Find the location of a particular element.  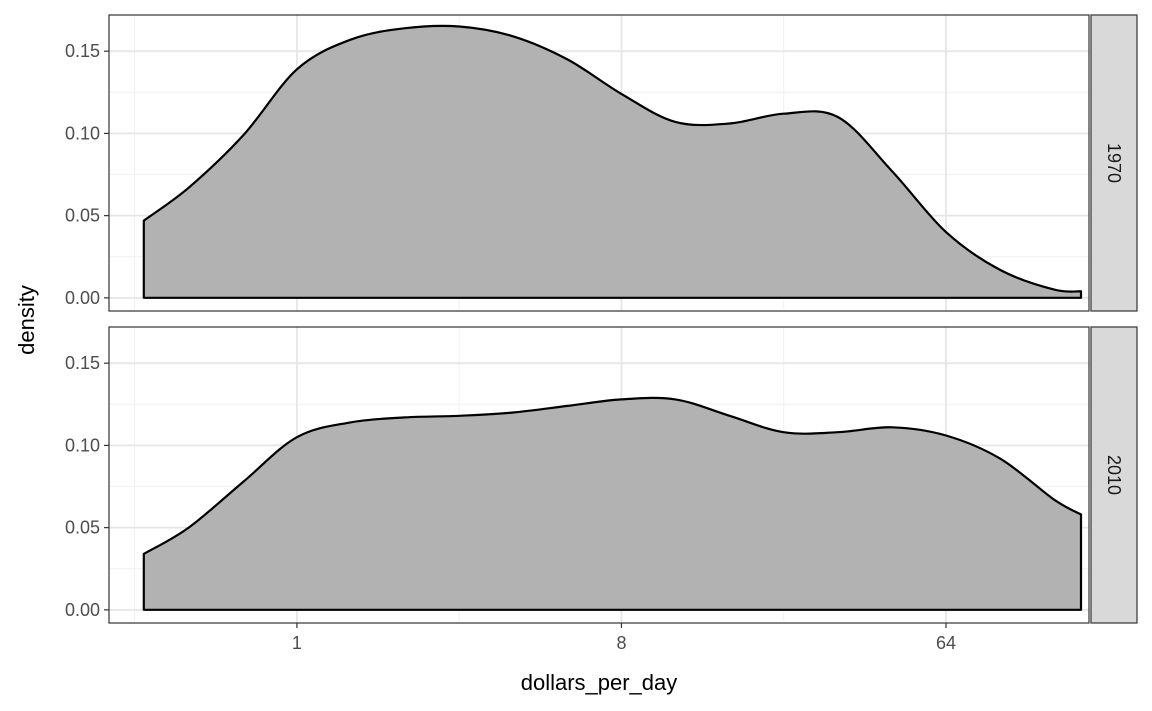

facet-strip-label: 1970 is located at coordinates (1114, 163).